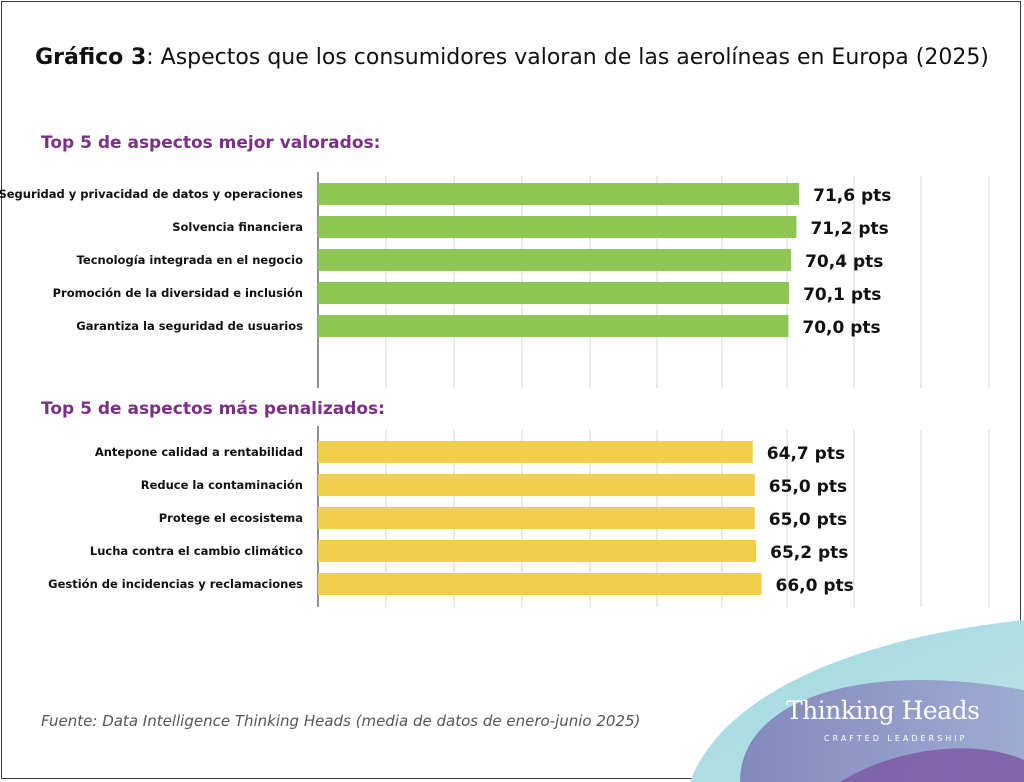 The height and width of the screenshot is (782, 1024). Describe the element at coordinates (222, 485) in the screenshot. I see `category-label: Reduce la contaminación` at that location.